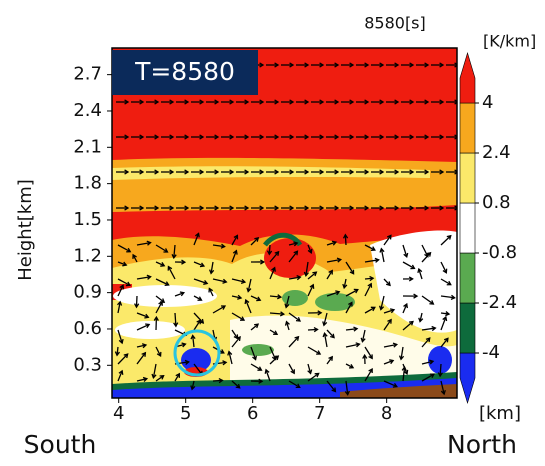  What do you see at coordinates (87, 292) in the screenshot?
I see `y-tick-label: 0.9` at bounding box center [87, 292].